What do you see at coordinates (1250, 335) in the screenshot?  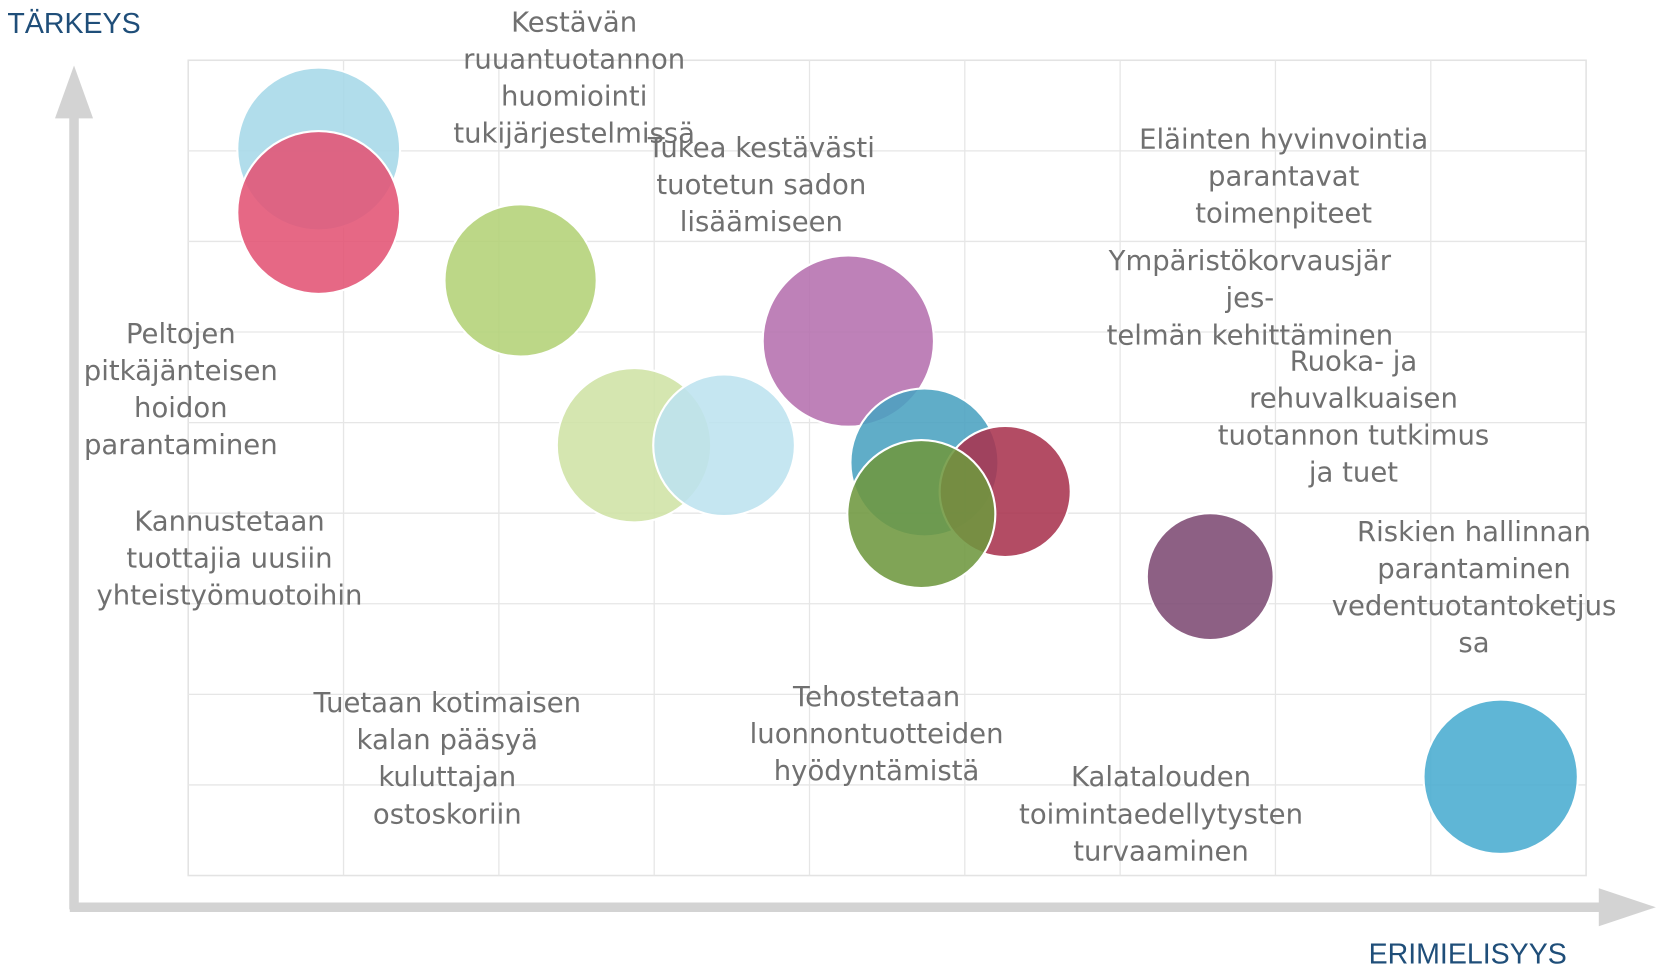 I see `annotation-line: telmän kehittäminen` at bounding box center [1250, 335].